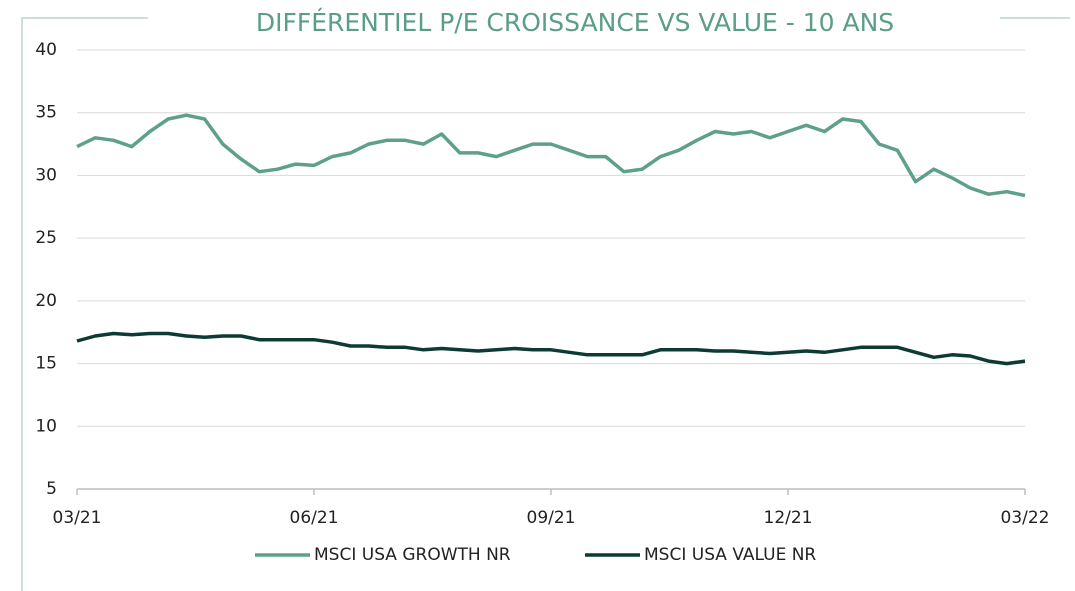  I want to click on x-tick-label: 12/21, so click(788, 518).